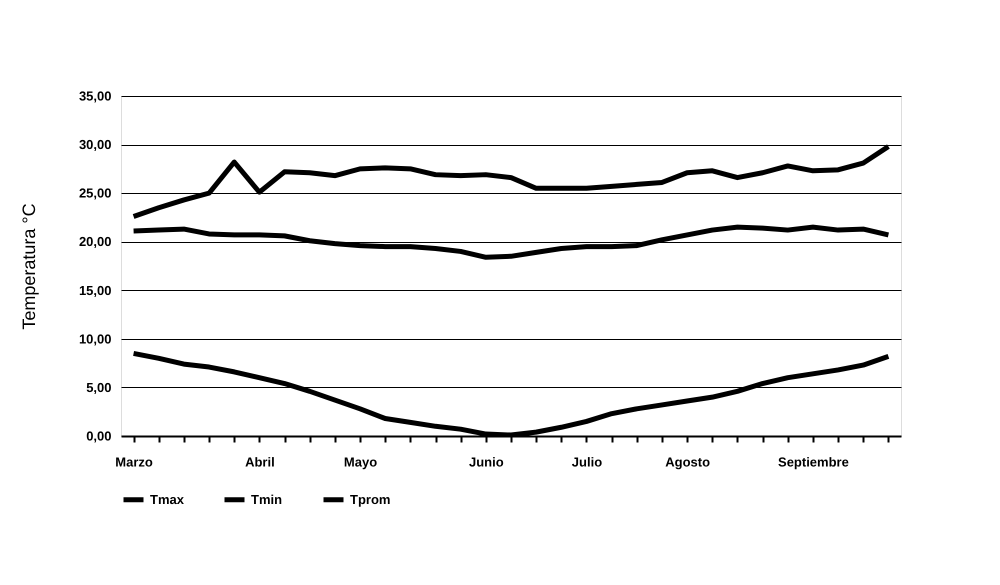 The height and width of the screenshot is (585, 1000). Describe the element at coordinates (99, 387) in the screenshot. I see `y-tick-label: 5,00` at that location.